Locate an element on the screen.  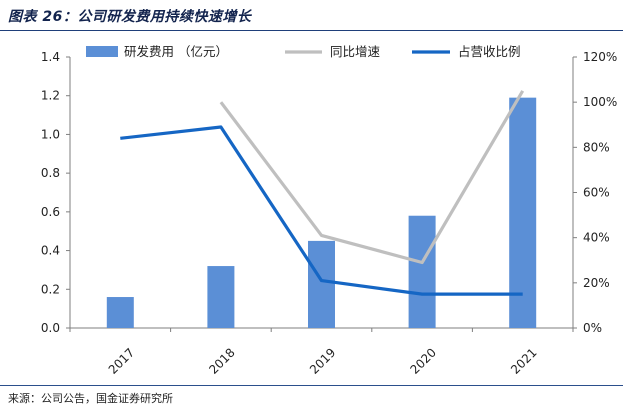
x-tick-label: 2021 is located at coordinates (523, 360).